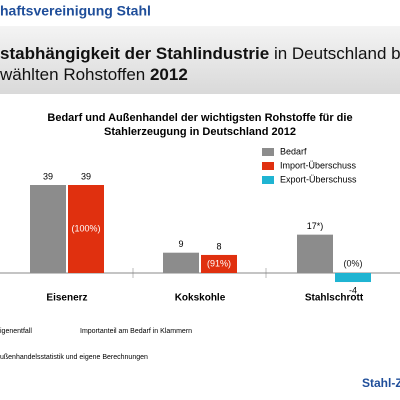  Describe the element at coordinates (169, 74) in the screenshot. I see `title-bold: 2012` at that location.